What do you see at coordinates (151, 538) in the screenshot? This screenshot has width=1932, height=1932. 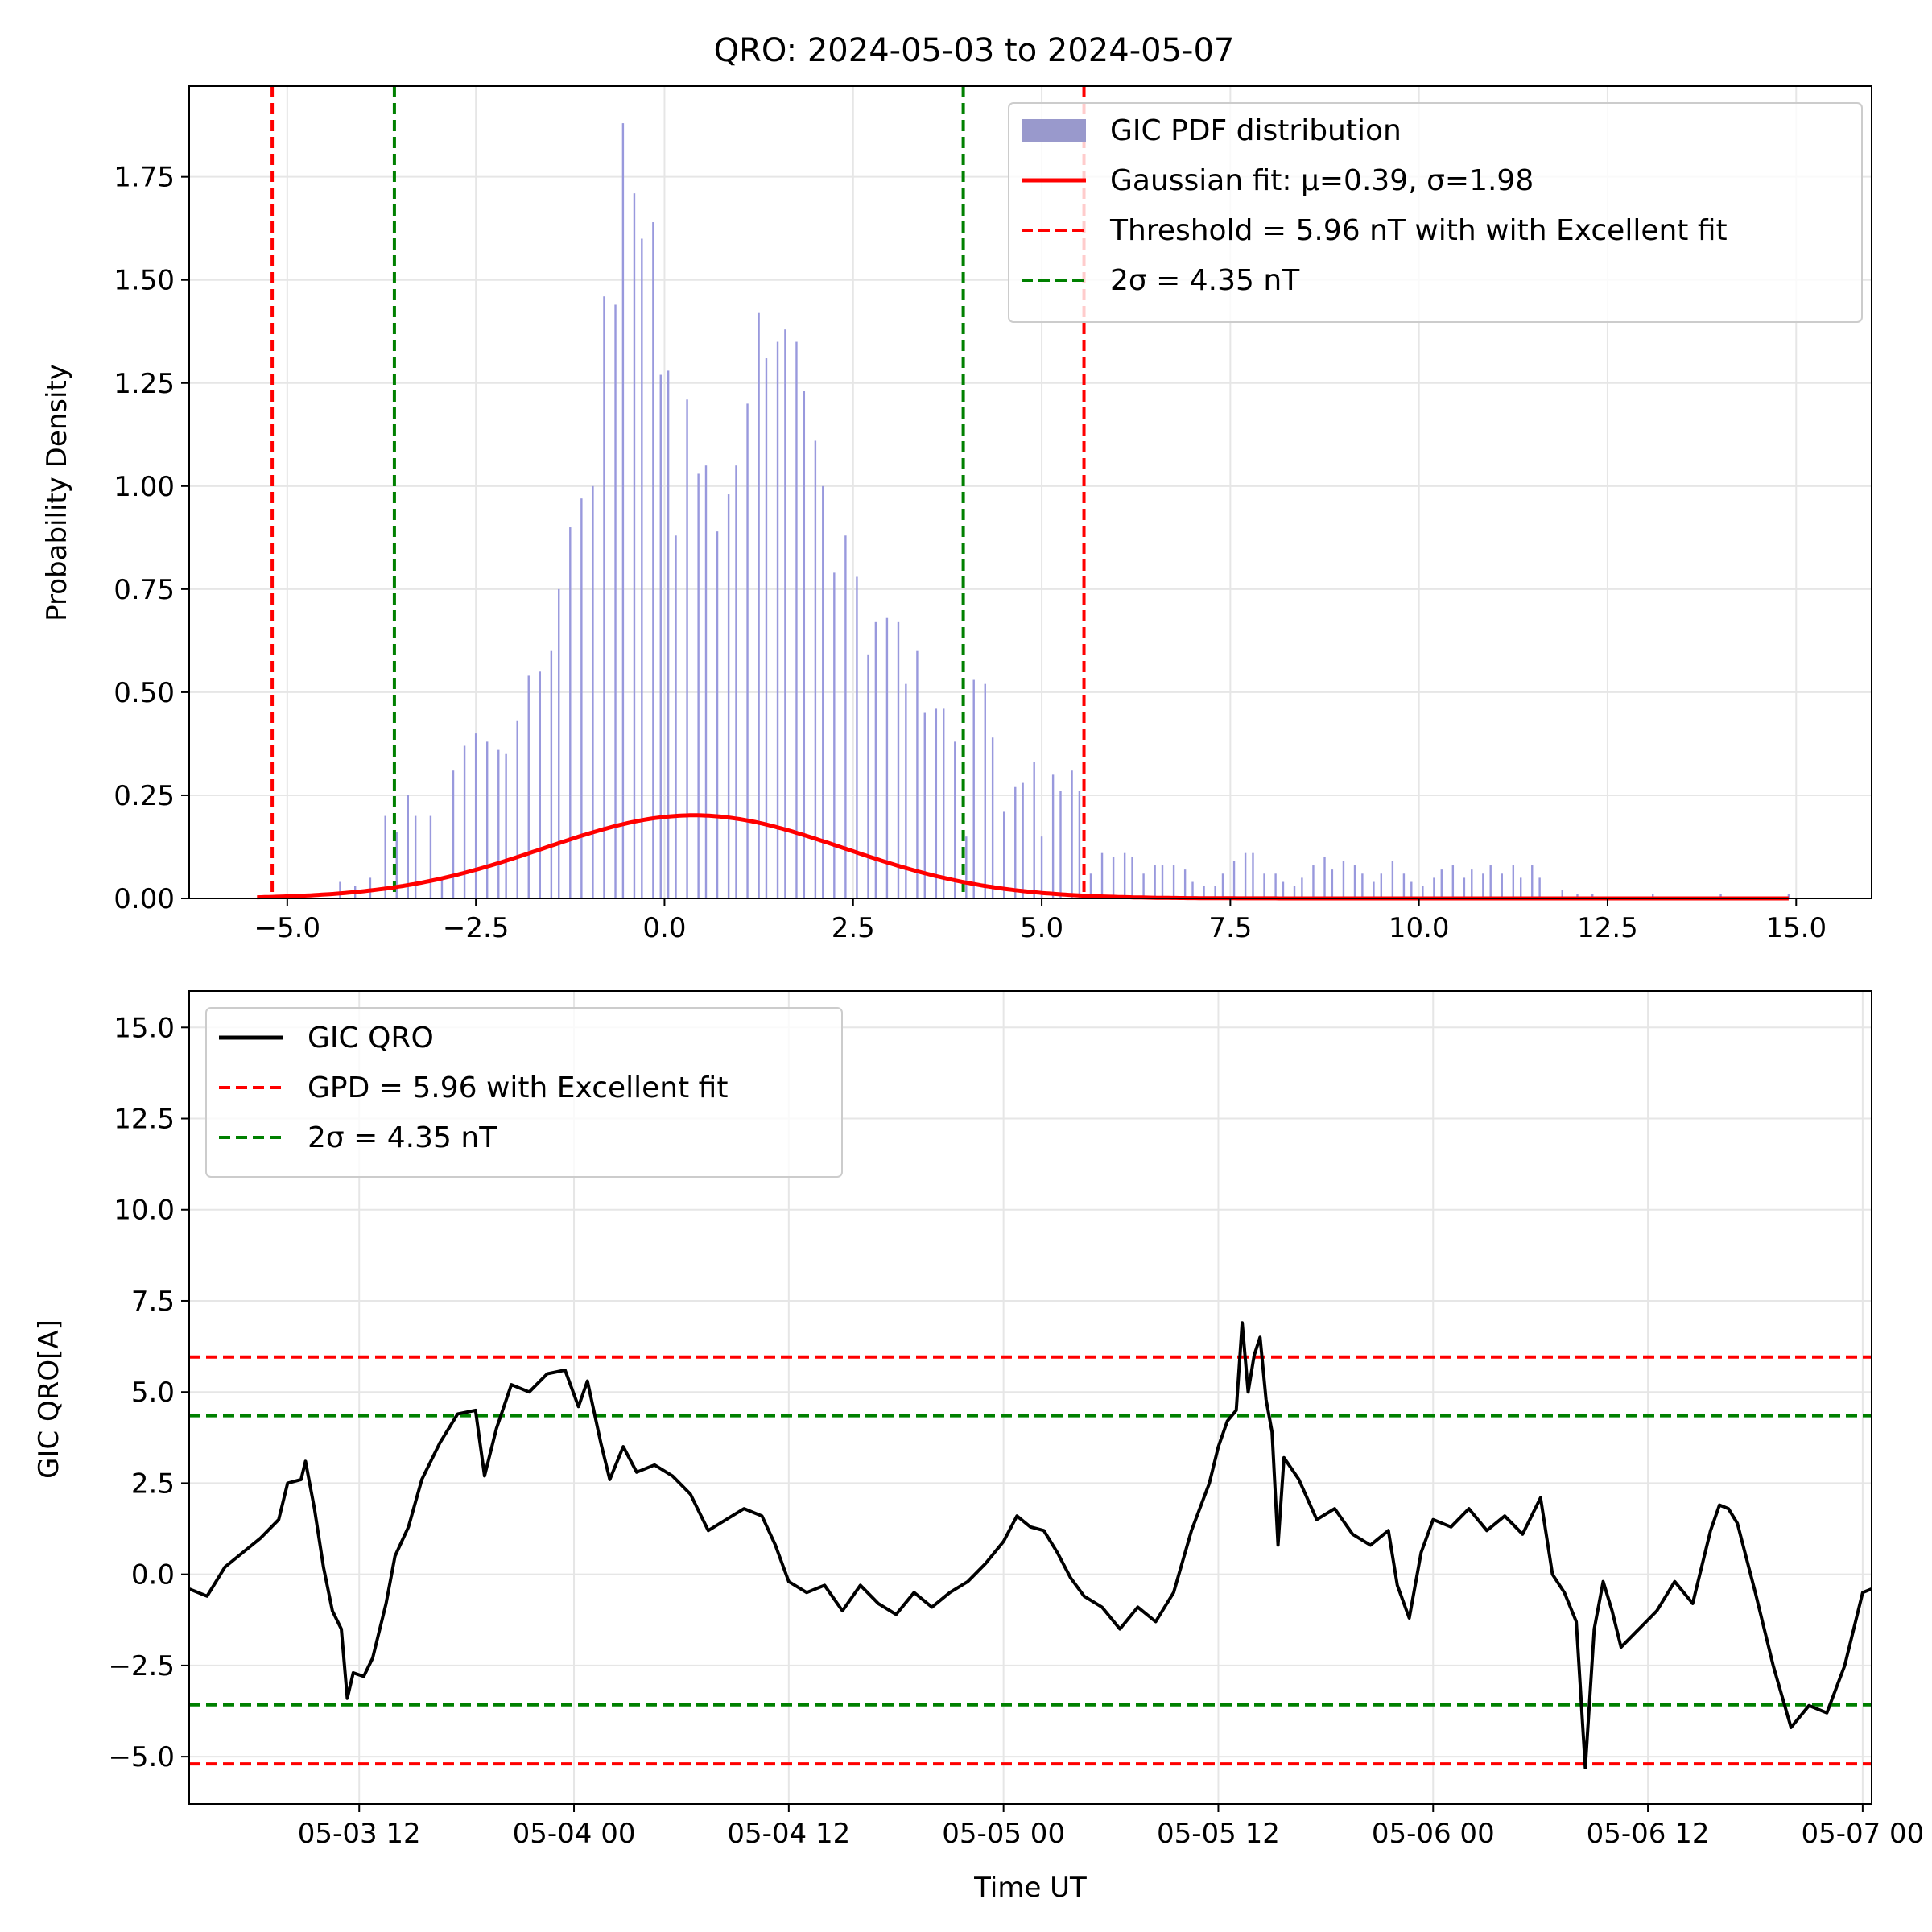 I see `histogram-y-ticks: 0.00 0.25 0.50 0.75 1.00 1.25 1.50 1.75` at bounding box center [151, 538].